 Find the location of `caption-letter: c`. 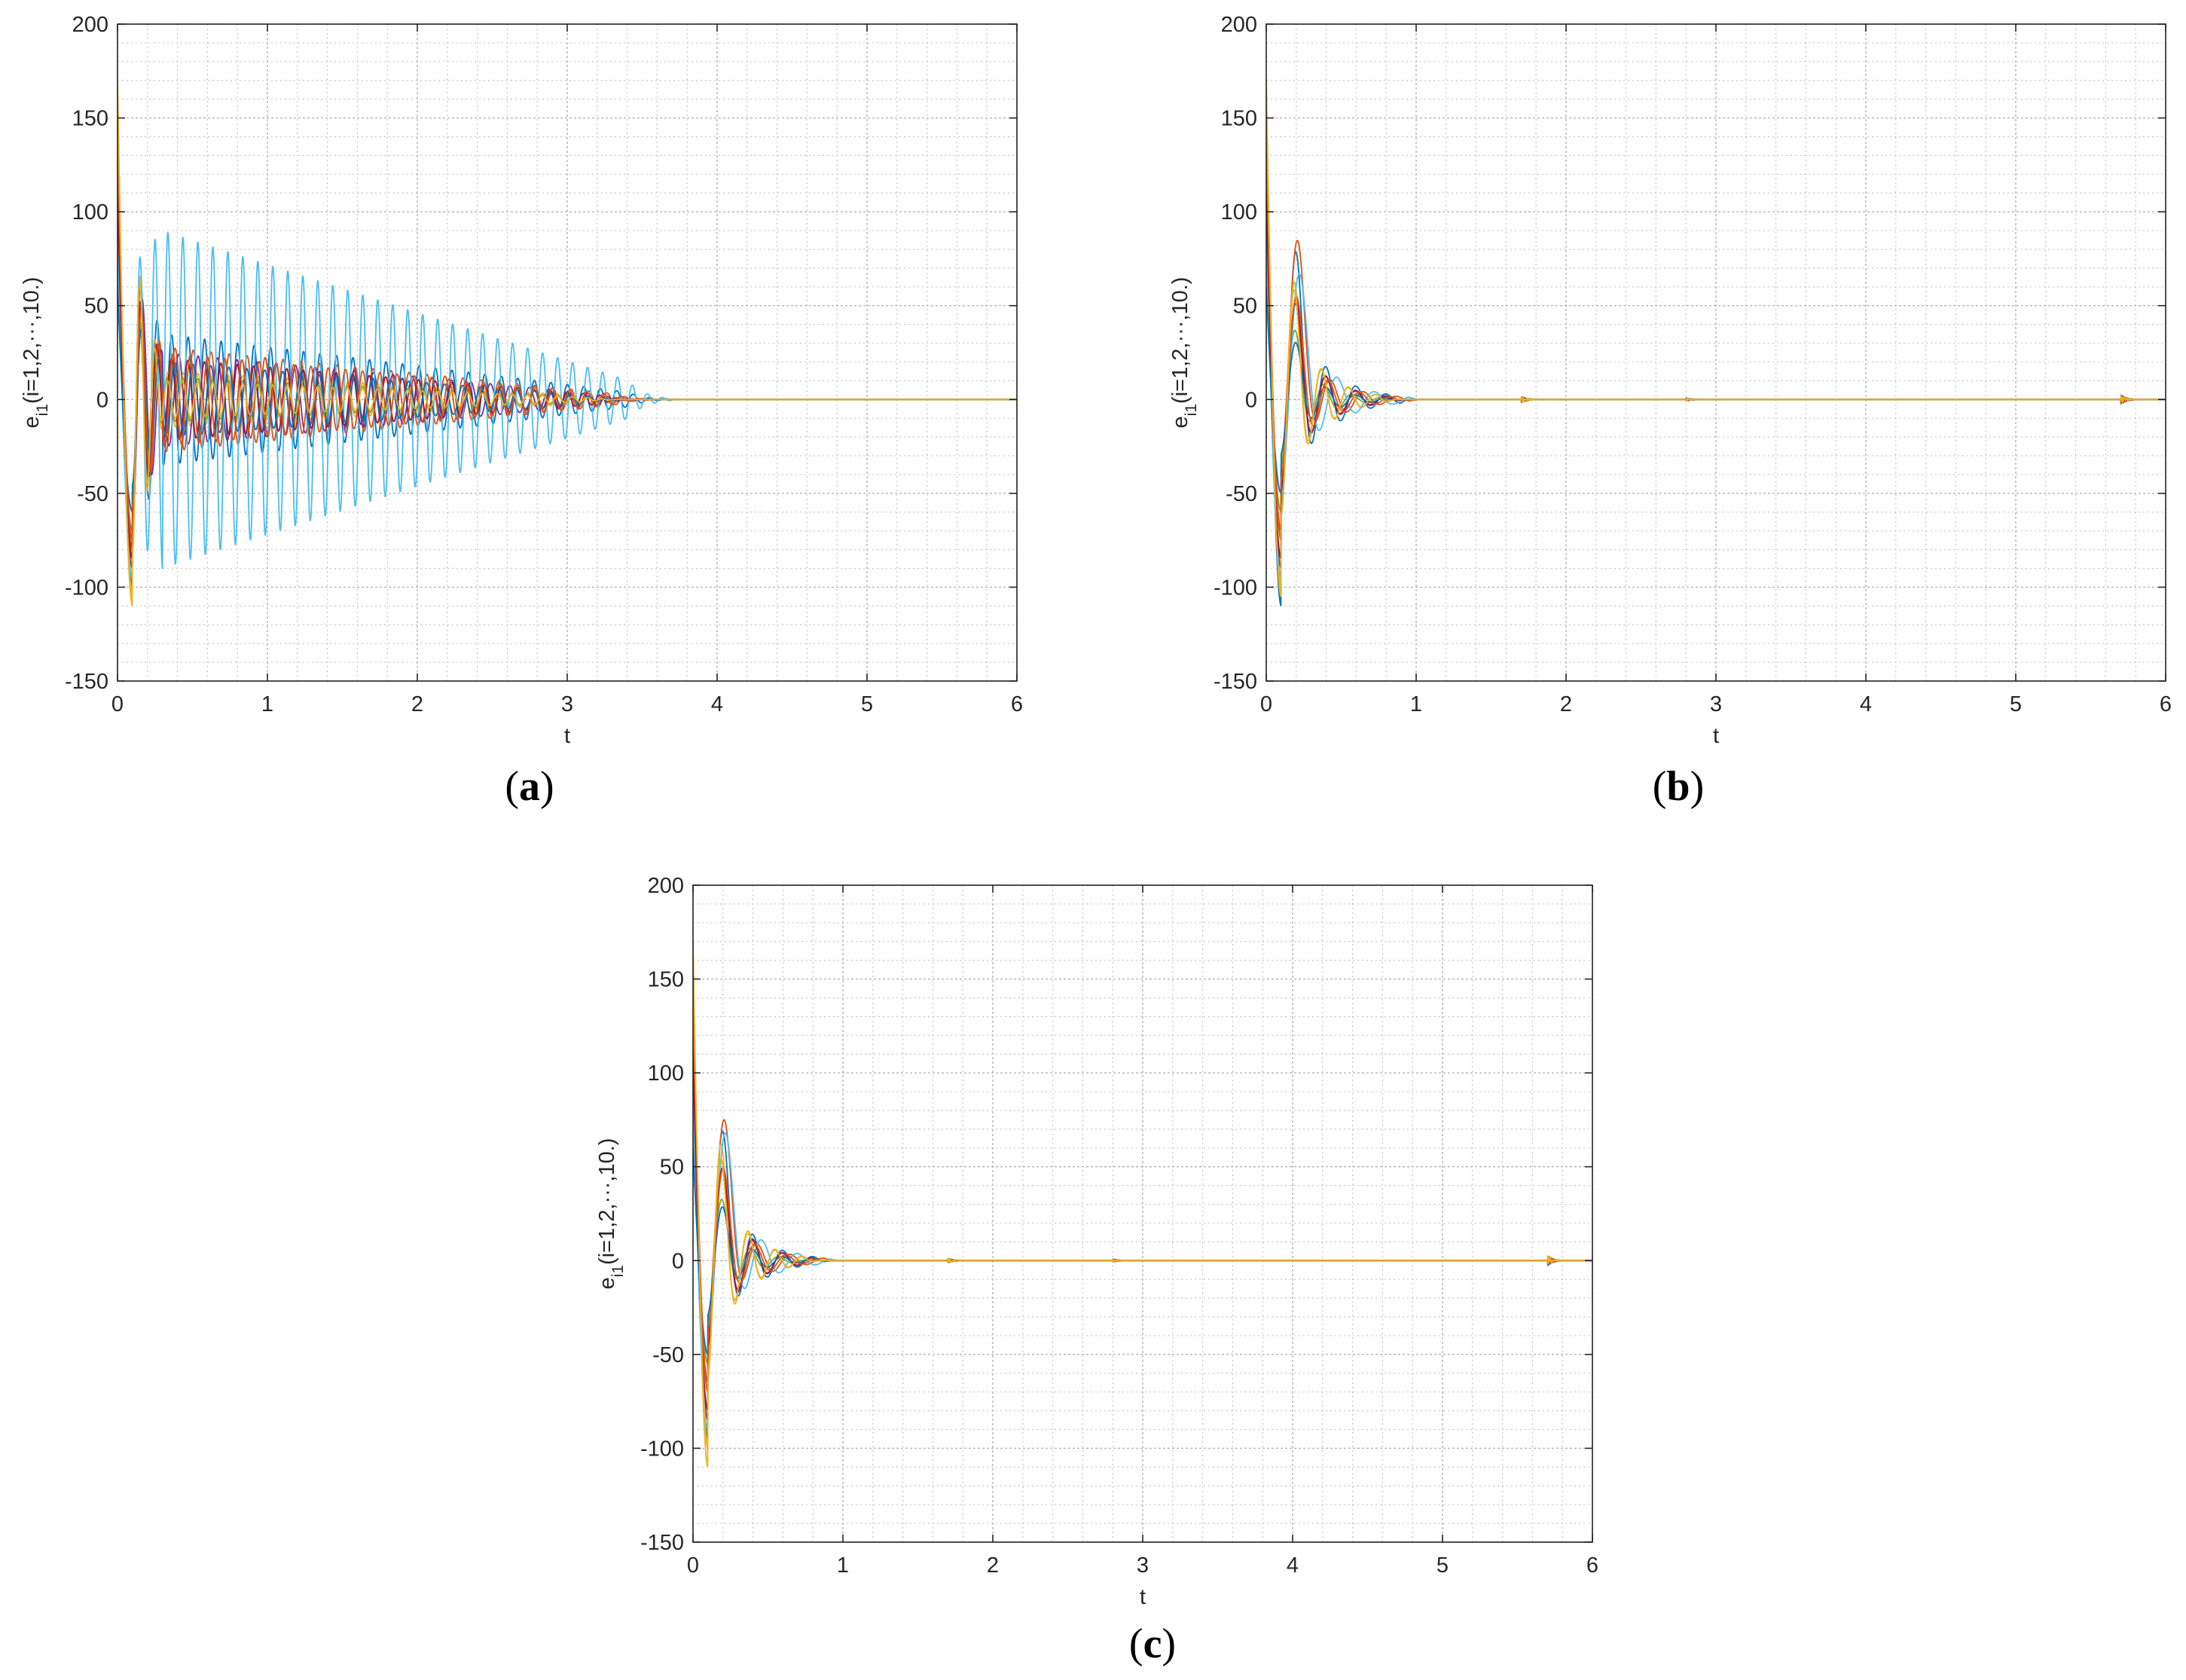

caption-letter: c is located at coordinates (1152, 1643).